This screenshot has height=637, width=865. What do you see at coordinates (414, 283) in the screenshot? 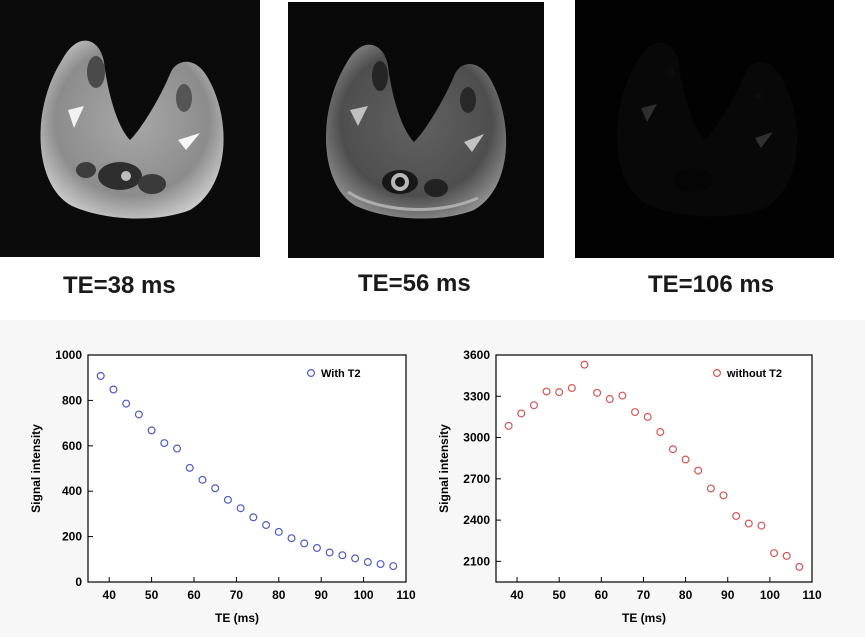
I see `te-caption-56: TE=56 ms` at bounding box center [414, 283].